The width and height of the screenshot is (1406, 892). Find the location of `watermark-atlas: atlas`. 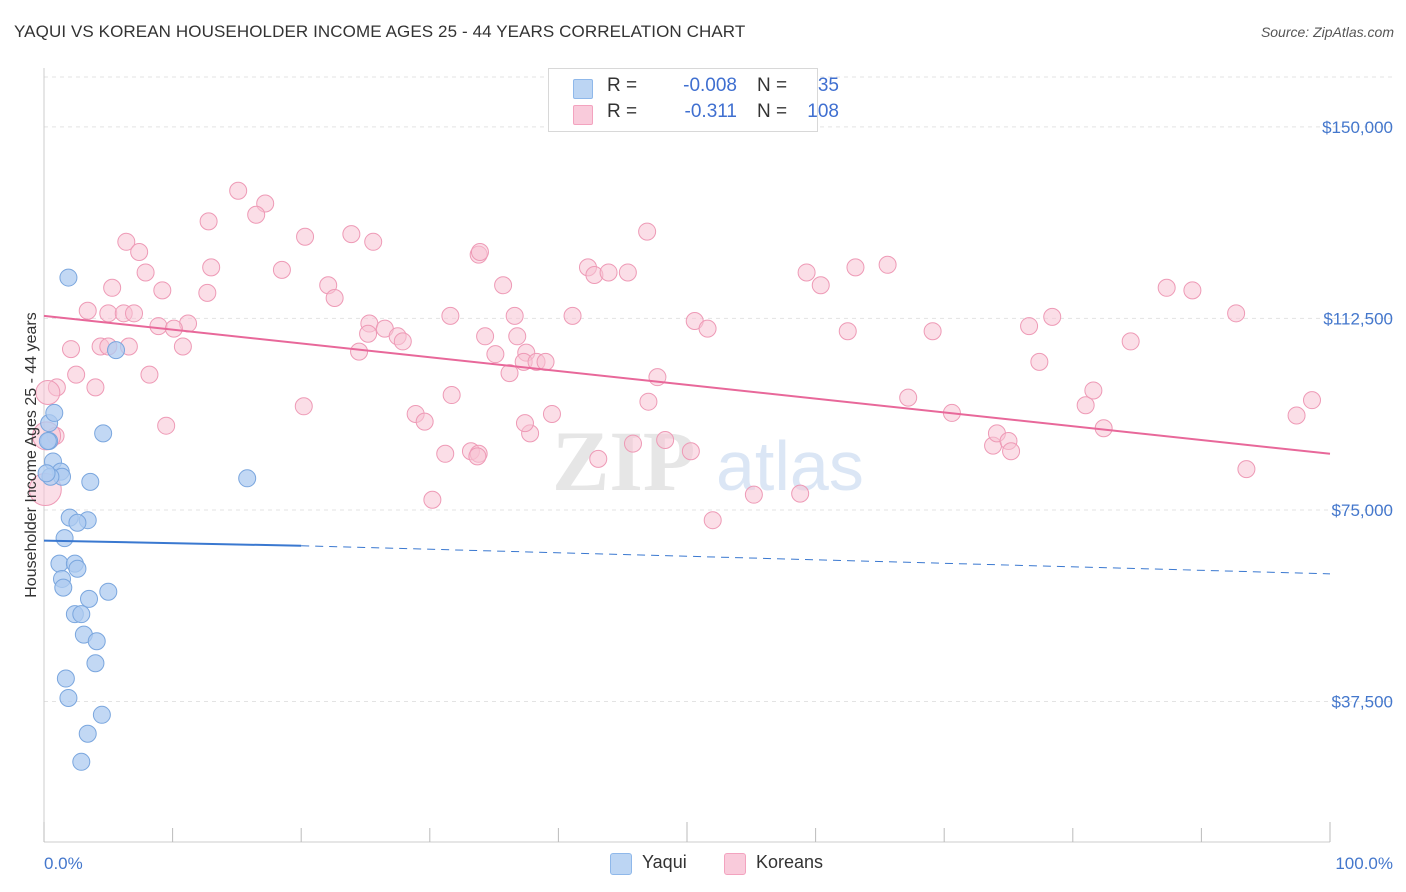

watermark-atlas: atlas is located at coordinates (790, 466).